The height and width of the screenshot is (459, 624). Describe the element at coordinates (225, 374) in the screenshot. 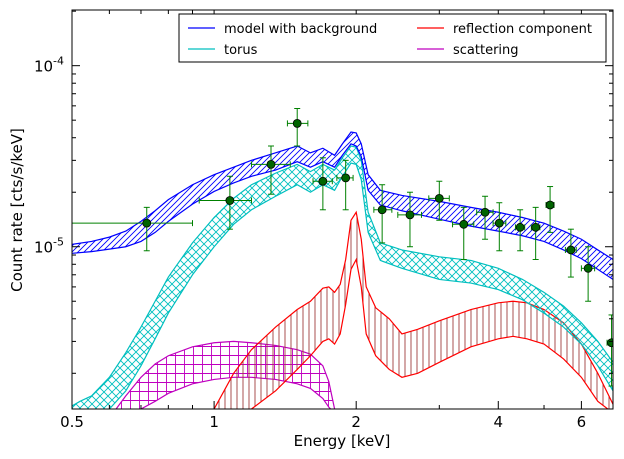

I see `scattering-upper-line` at that location.